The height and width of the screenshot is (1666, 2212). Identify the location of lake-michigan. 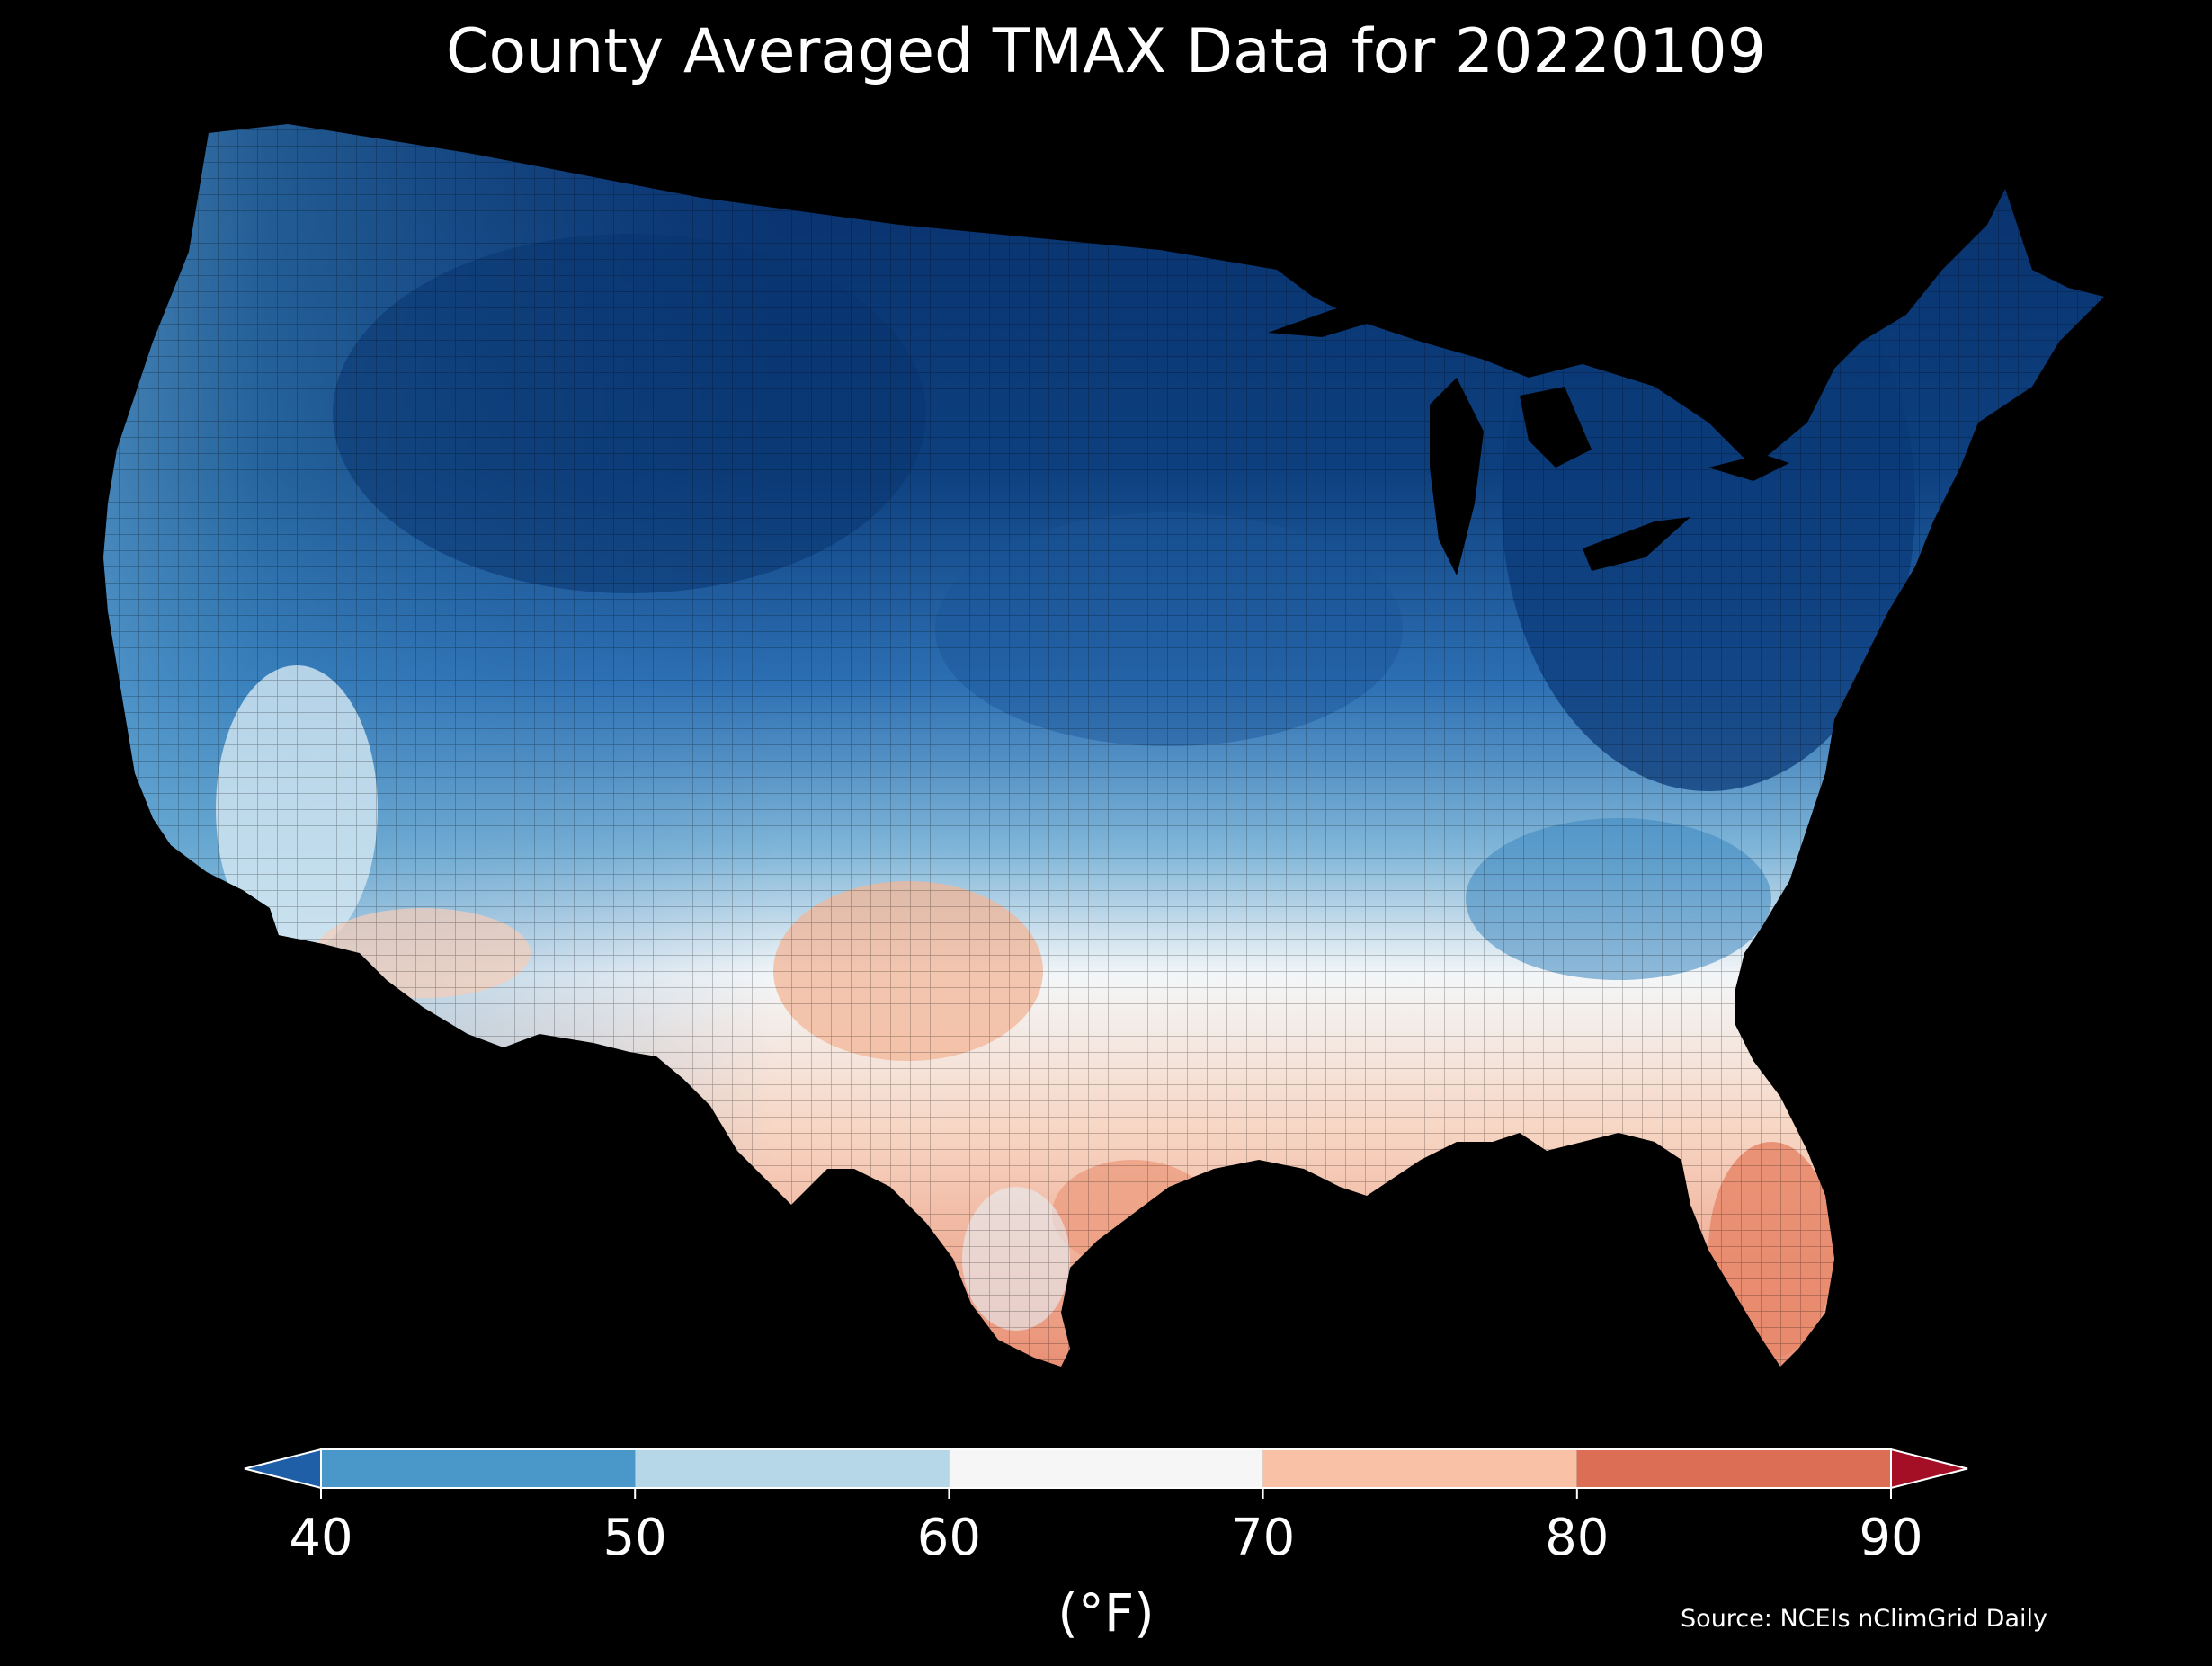
(1457, 477).